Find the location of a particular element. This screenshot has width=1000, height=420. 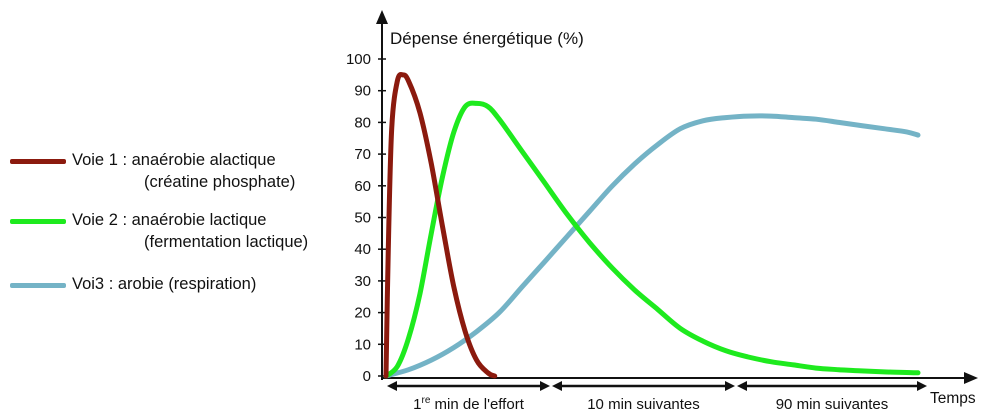

x-axis-label: Temps is located at coordinates (953, 398).